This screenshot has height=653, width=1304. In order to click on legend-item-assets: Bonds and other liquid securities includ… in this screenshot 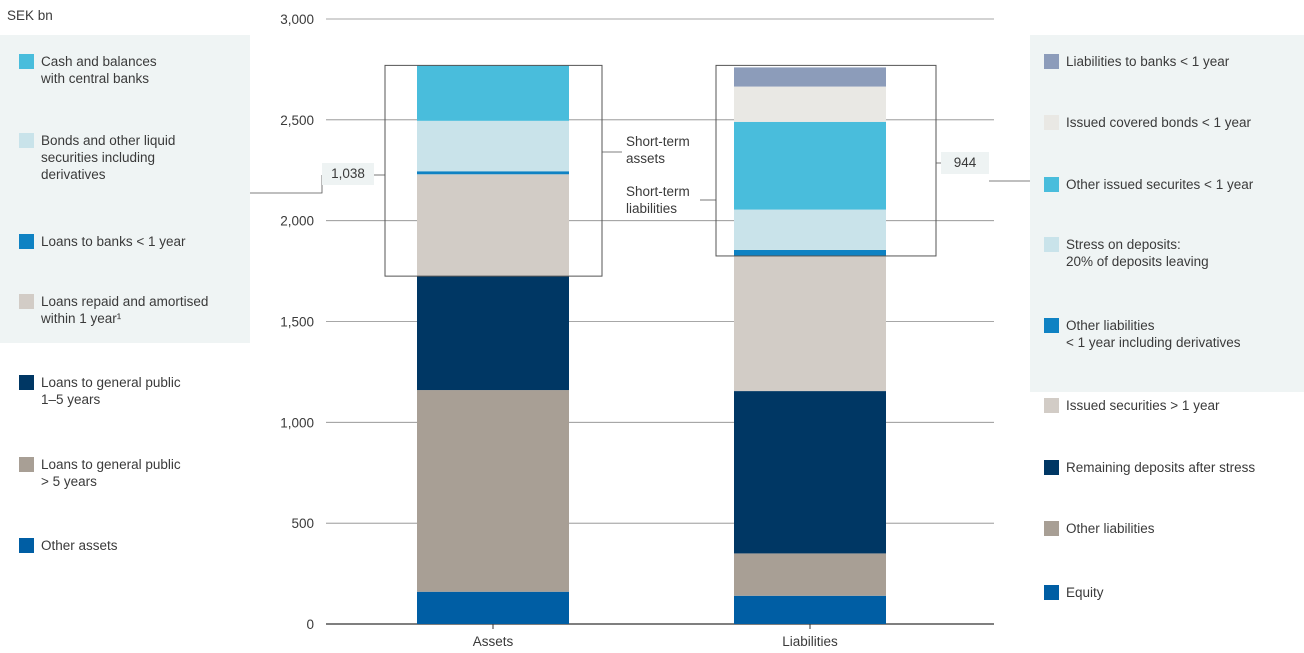, I will do `click(97, 157)`.